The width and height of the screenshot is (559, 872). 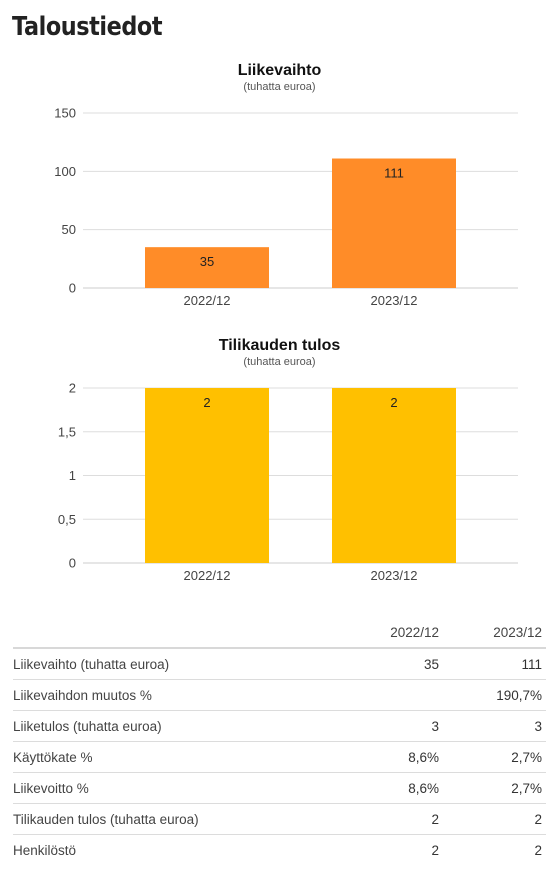 I want to click on table-row: Liikevaihdon muutos % 190,7%, so click(x=279, y=695).